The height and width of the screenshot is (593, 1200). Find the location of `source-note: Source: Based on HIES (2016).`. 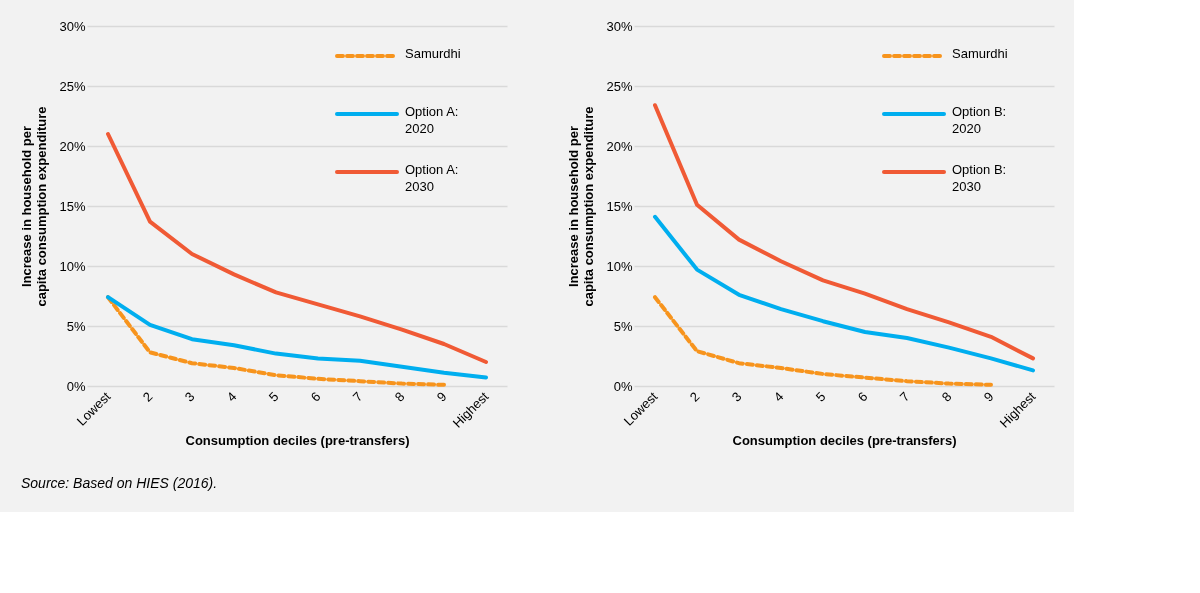

source-note: Source: Based on HIES (2016). is located at coordinates (119, 483).